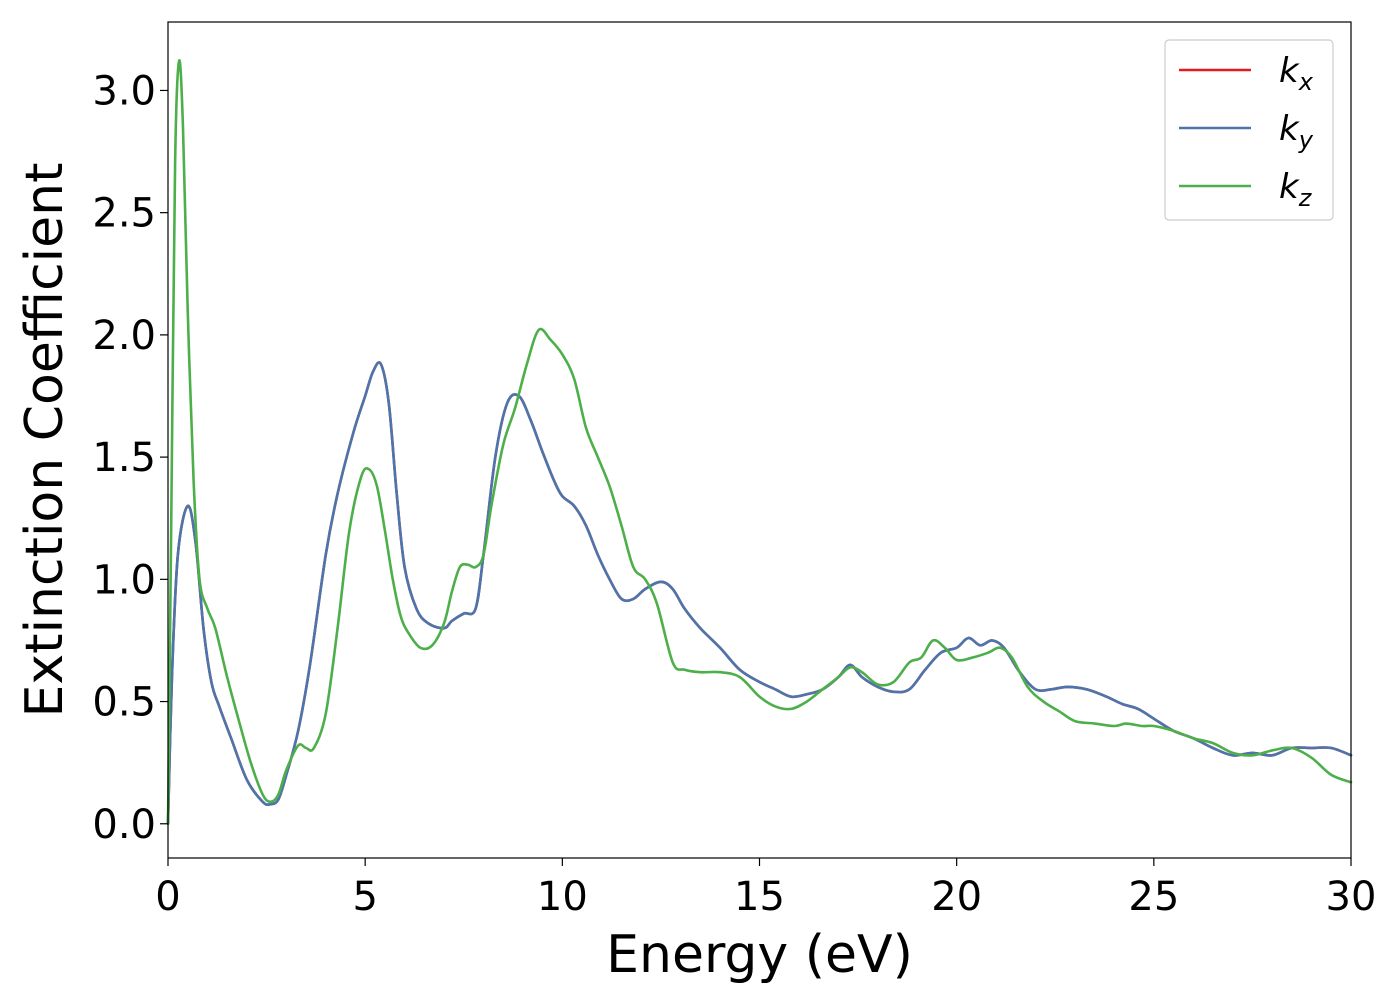  What do you see at coordinates (124, 580) in the screenshot?
I see `y-tick-label: 1.0` at bounding box center [124, 580].